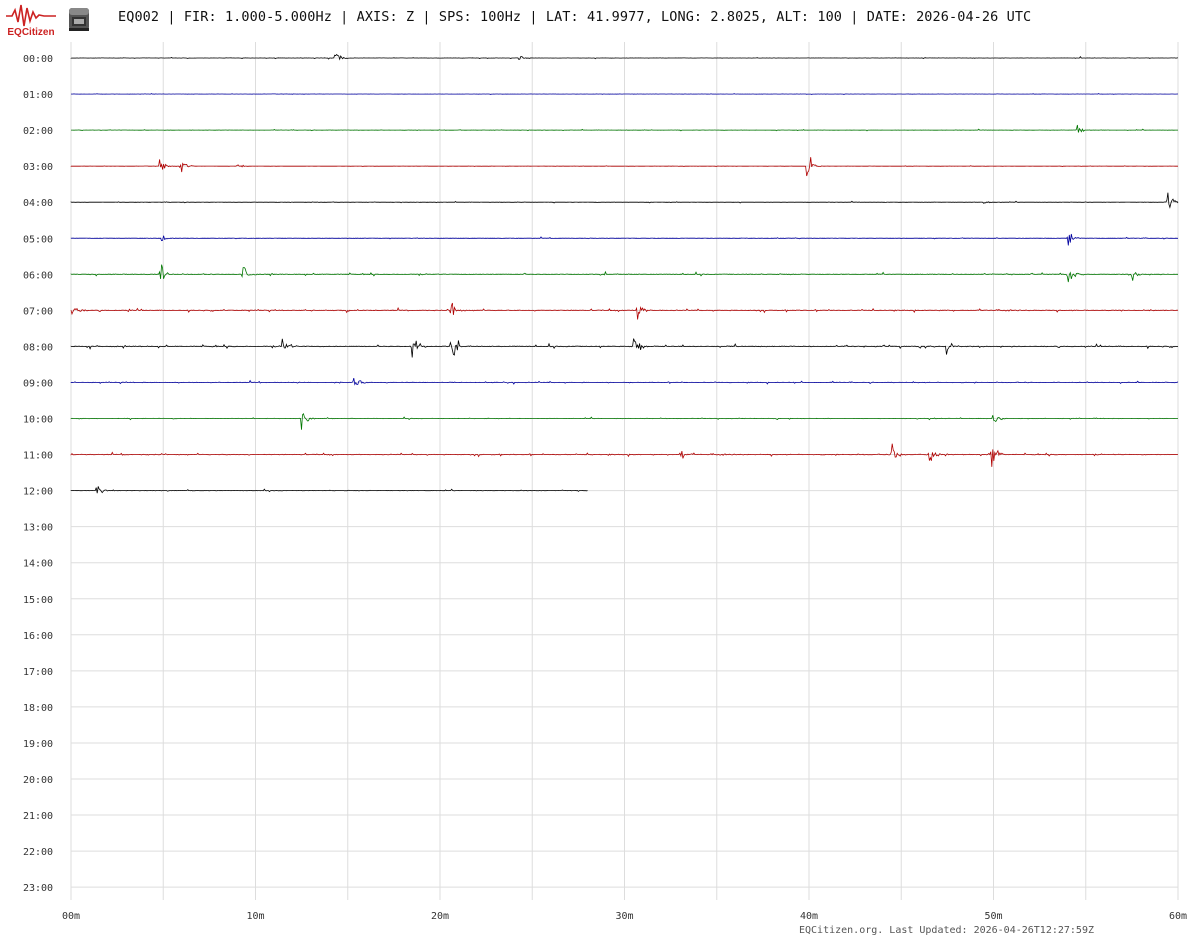  I want to click on row-label-09:00: 09:00, so click(38, 383).